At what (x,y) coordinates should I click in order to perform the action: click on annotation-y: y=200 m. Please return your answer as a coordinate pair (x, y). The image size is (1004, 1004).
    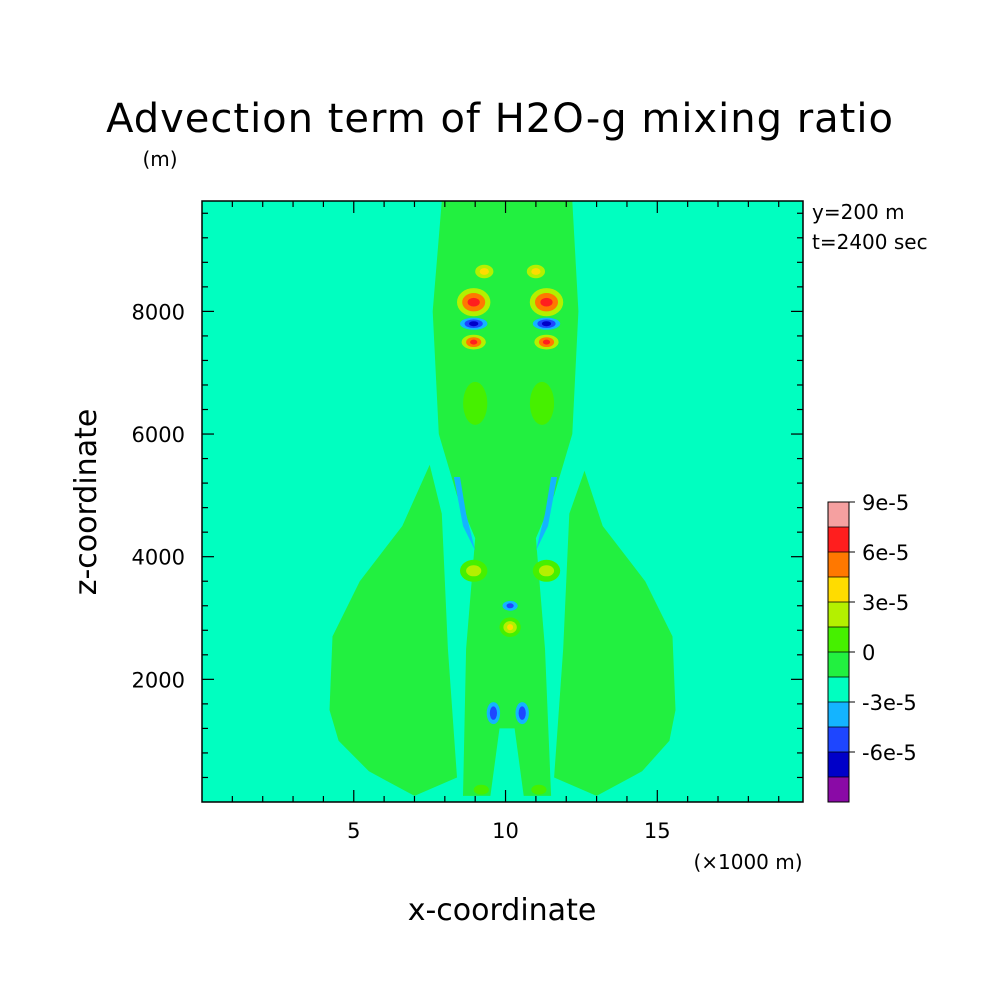
    Looking at the image, I should click on (858, 212).